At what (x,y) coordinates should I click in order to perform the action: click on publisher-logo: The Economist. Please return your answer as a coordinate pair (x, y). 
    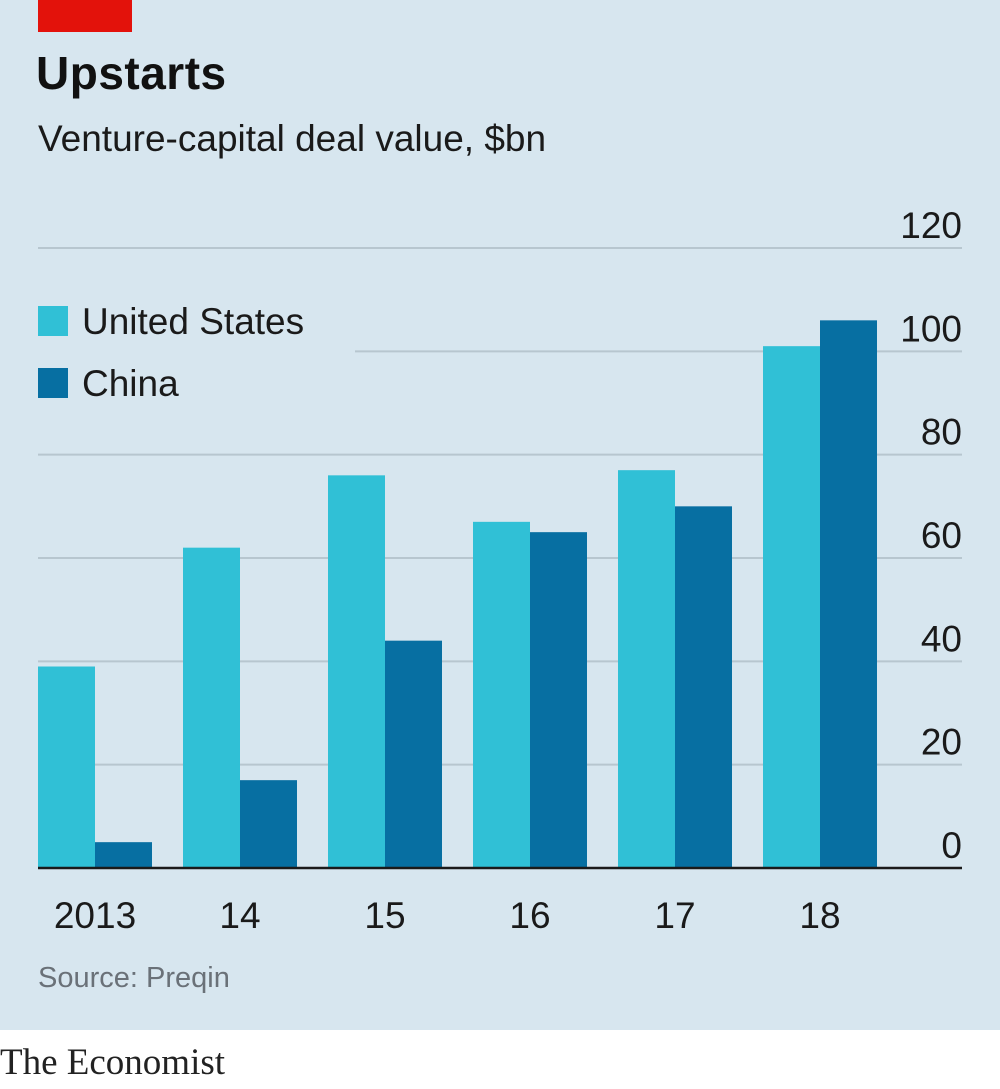
    Looking at the image, I should click on (113, 1062).